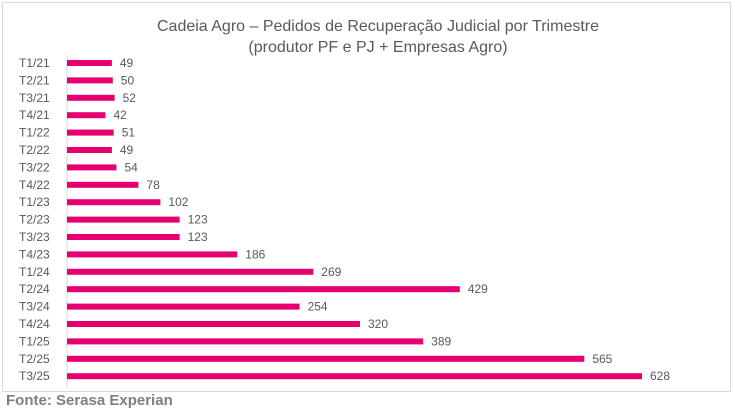 The width and height of the screenshot is (735, 413). Describe the element at coordinates (478, 289) in the screenshot. I see `bar-value-label: 429` at that location.